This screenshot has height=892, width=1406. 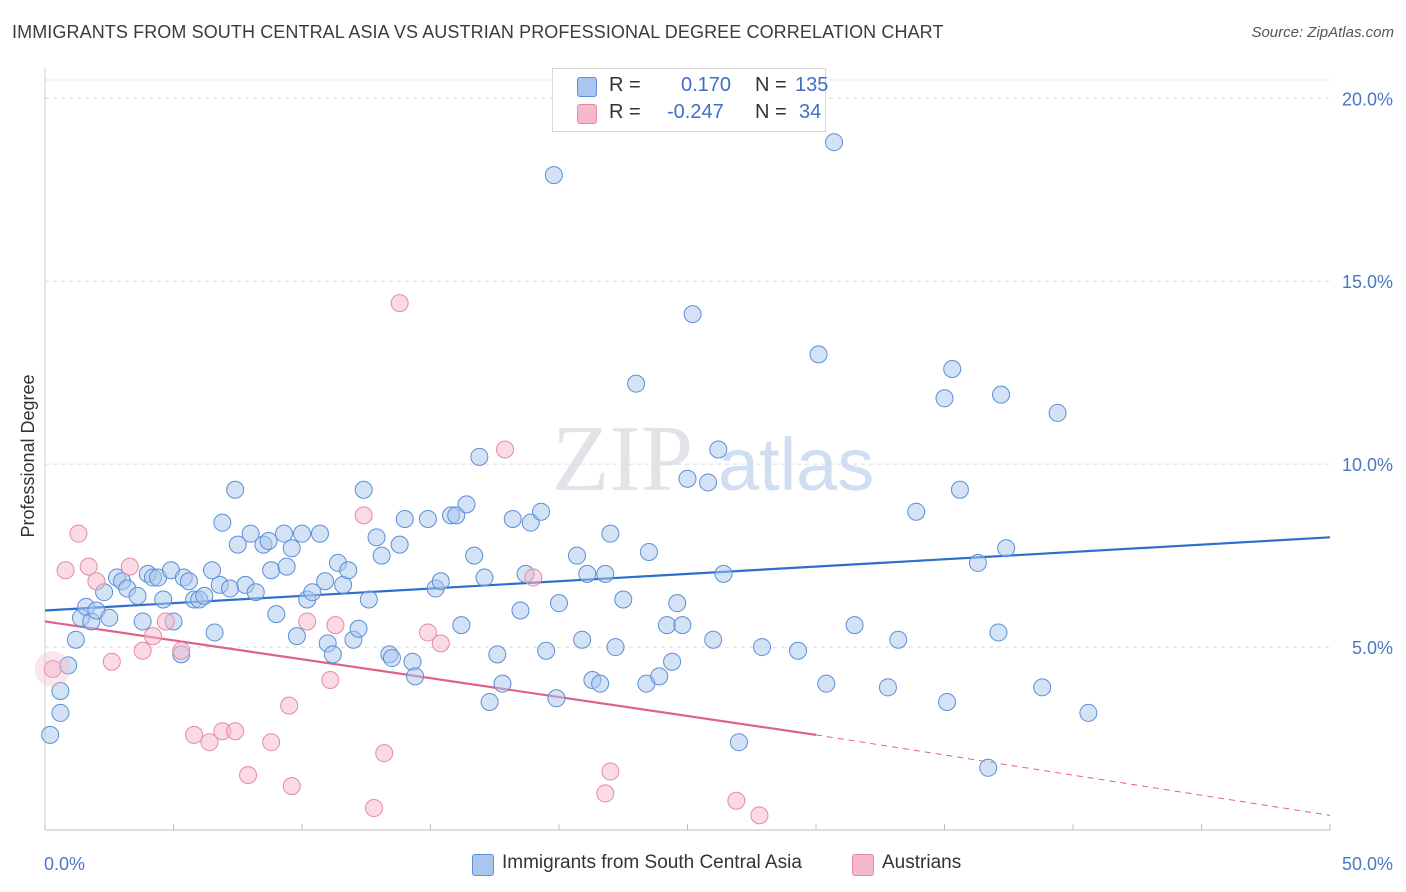 I want to click on point-austrians-cluster, so click(x=52, y=669).